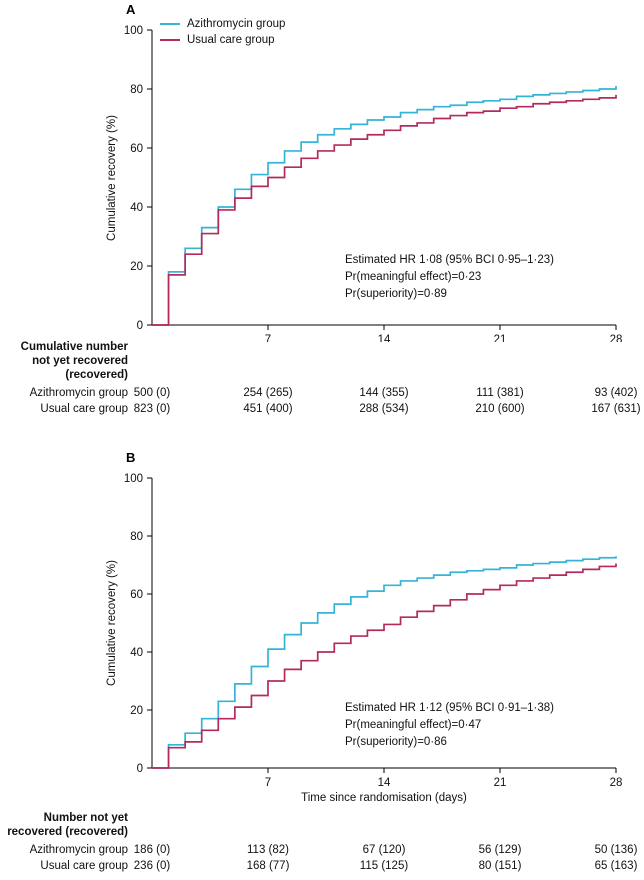  Describe the element at coordinates (131, 457) in the screenshot. I see `panel-b-label: B` at that location.